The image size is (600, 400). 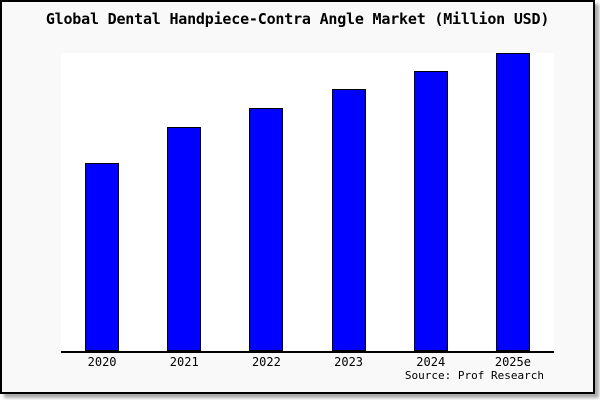 I want to click on x-tick-label-2020: 2020, so click(x=102, y=362).